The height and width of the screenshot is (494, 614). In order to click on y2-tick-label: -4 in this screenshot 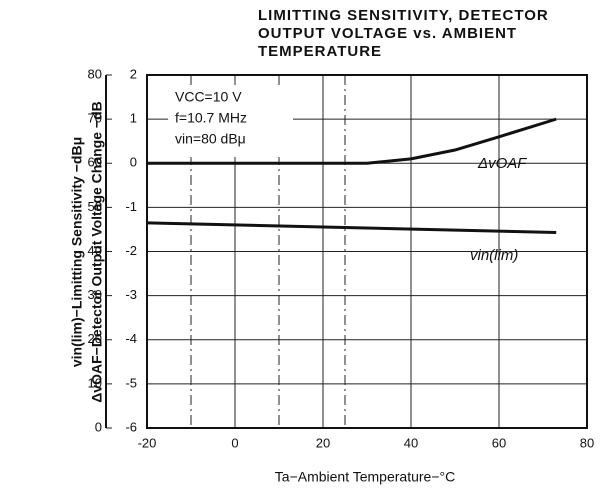, I will do `click(131, 338)`.